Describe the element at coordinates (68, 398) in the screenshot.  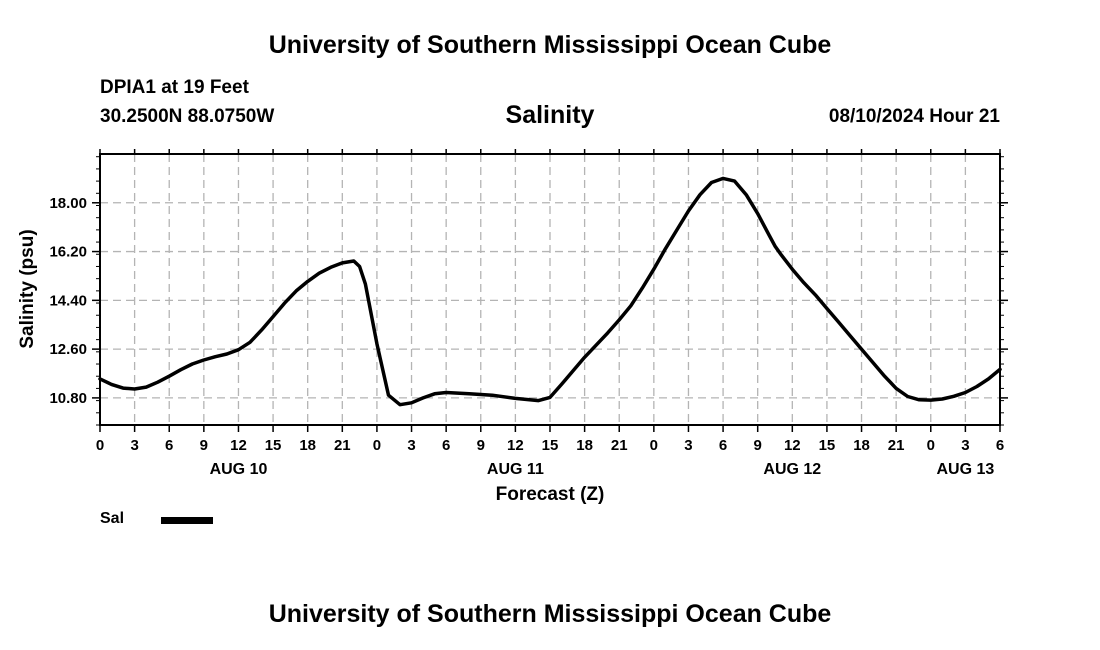
I see `y-tick-label: 10.80` at that location.